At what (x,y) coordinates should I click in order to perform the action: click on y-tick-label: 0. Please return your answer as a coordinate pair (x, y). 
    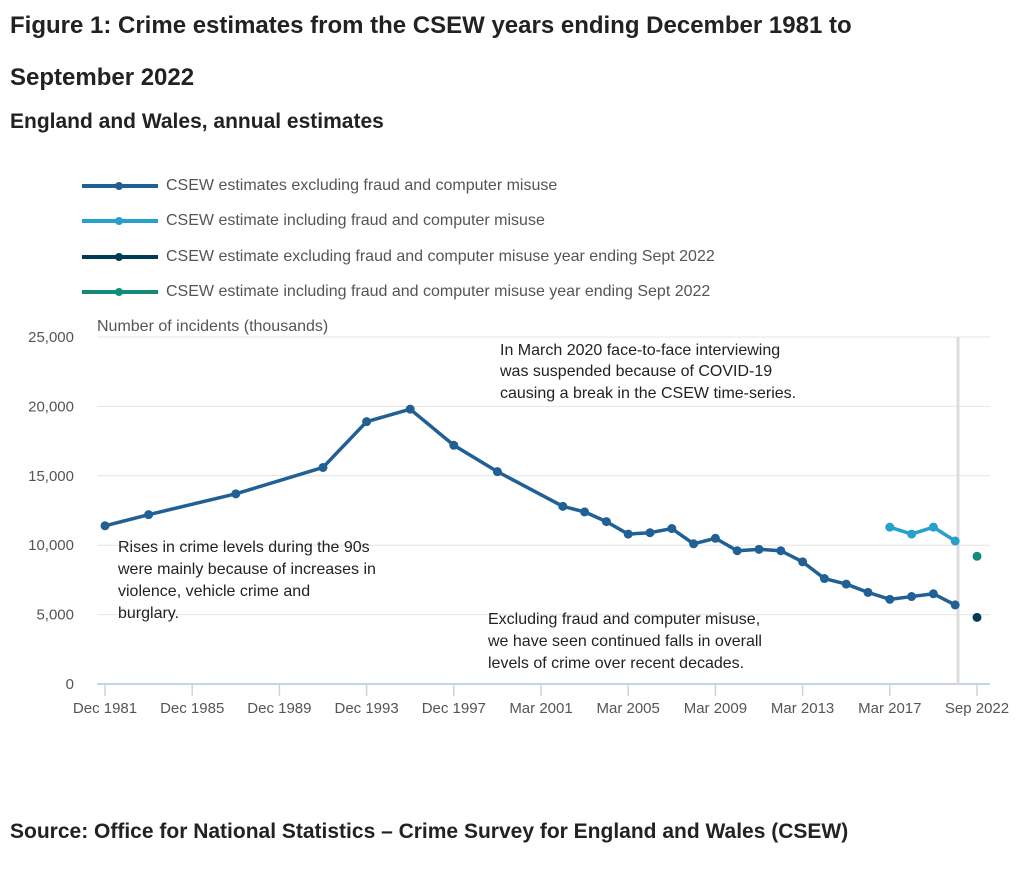
    Looking at the image, I should click on (70, 684).